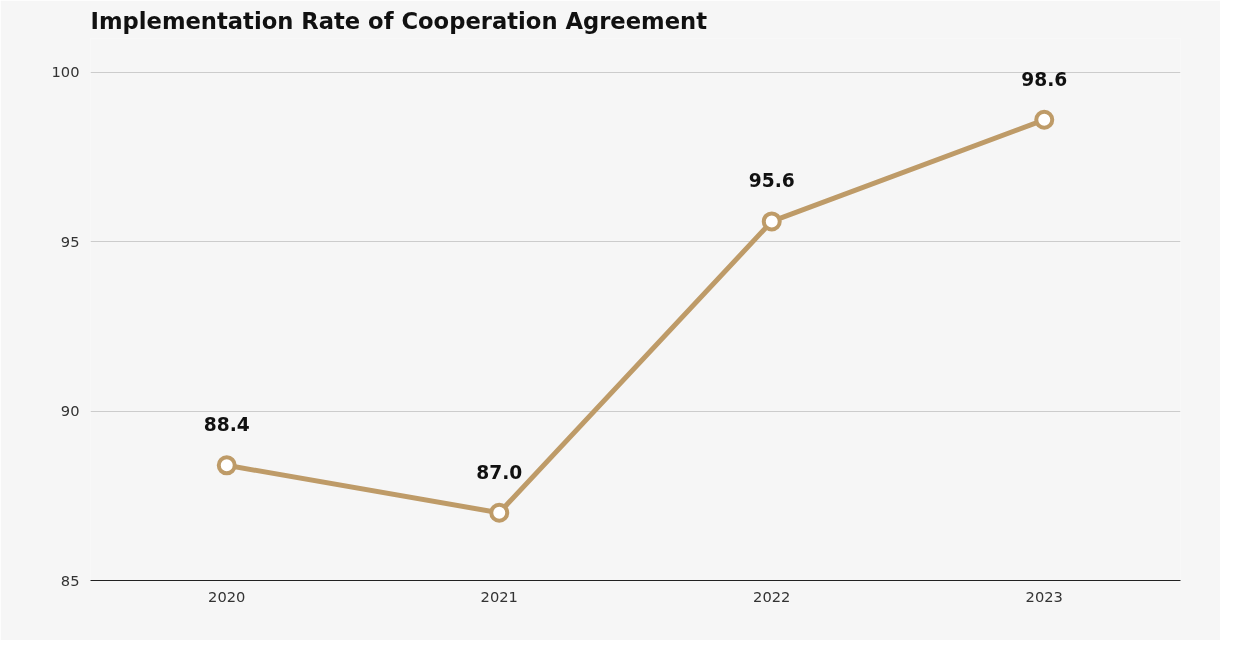 This screenshot has height=670, width=1247. I want to click on y-tick-label: 100, so click(65, 72).